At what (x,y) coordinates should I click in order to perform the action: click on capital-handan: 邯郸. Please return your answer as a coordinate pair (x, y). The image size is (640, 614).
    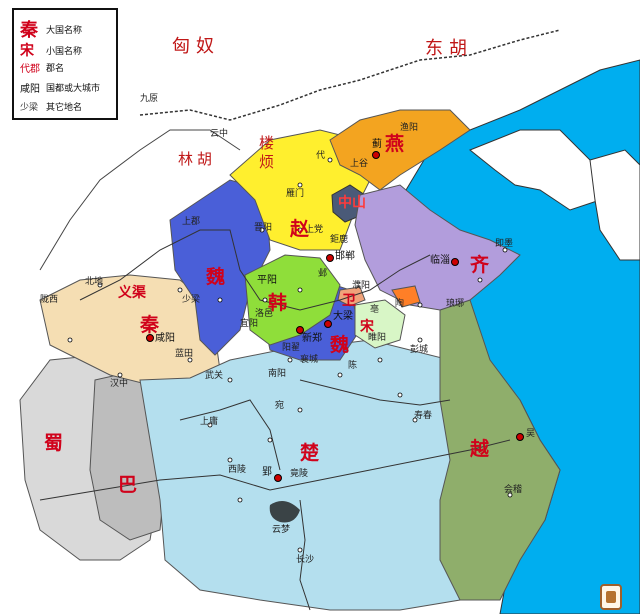
    Looking at the image, I should click on (345, 256).